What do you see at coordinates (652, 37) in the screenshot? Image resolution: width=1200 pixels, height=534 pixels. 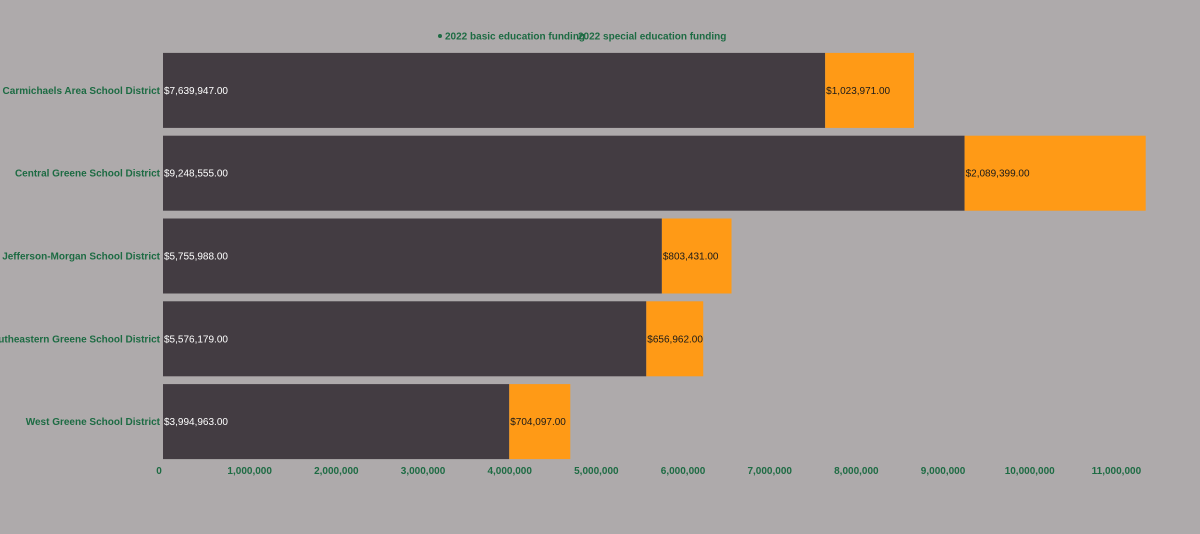 I see `legend-label-special: 2022 special education funding` at bounding box center [652, 37].